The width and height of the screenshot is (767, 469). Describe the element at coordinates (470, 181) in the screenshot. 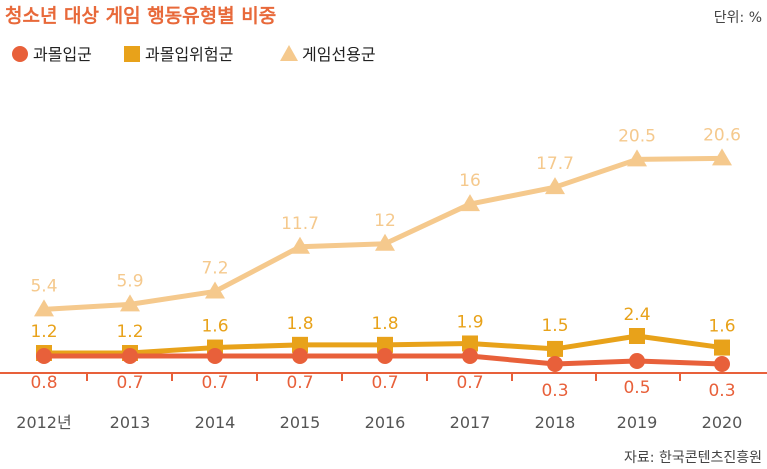

I see `data-label: 16` at that location.